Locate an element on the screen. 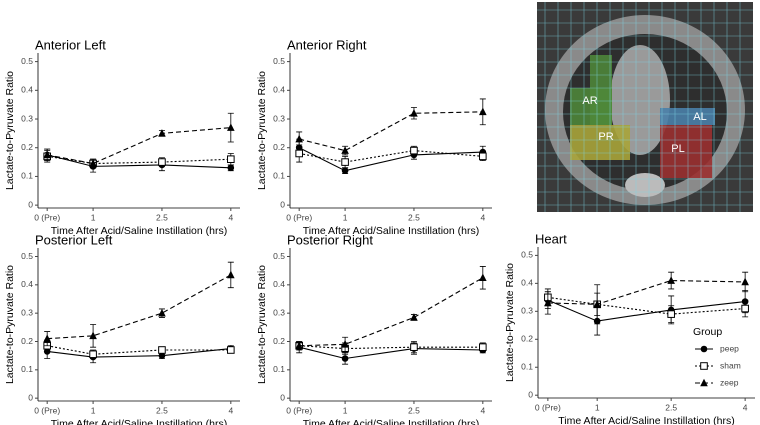 The image size is (760, 425). mri-image: AR PR AL PL is located at coordinates (645, 107).